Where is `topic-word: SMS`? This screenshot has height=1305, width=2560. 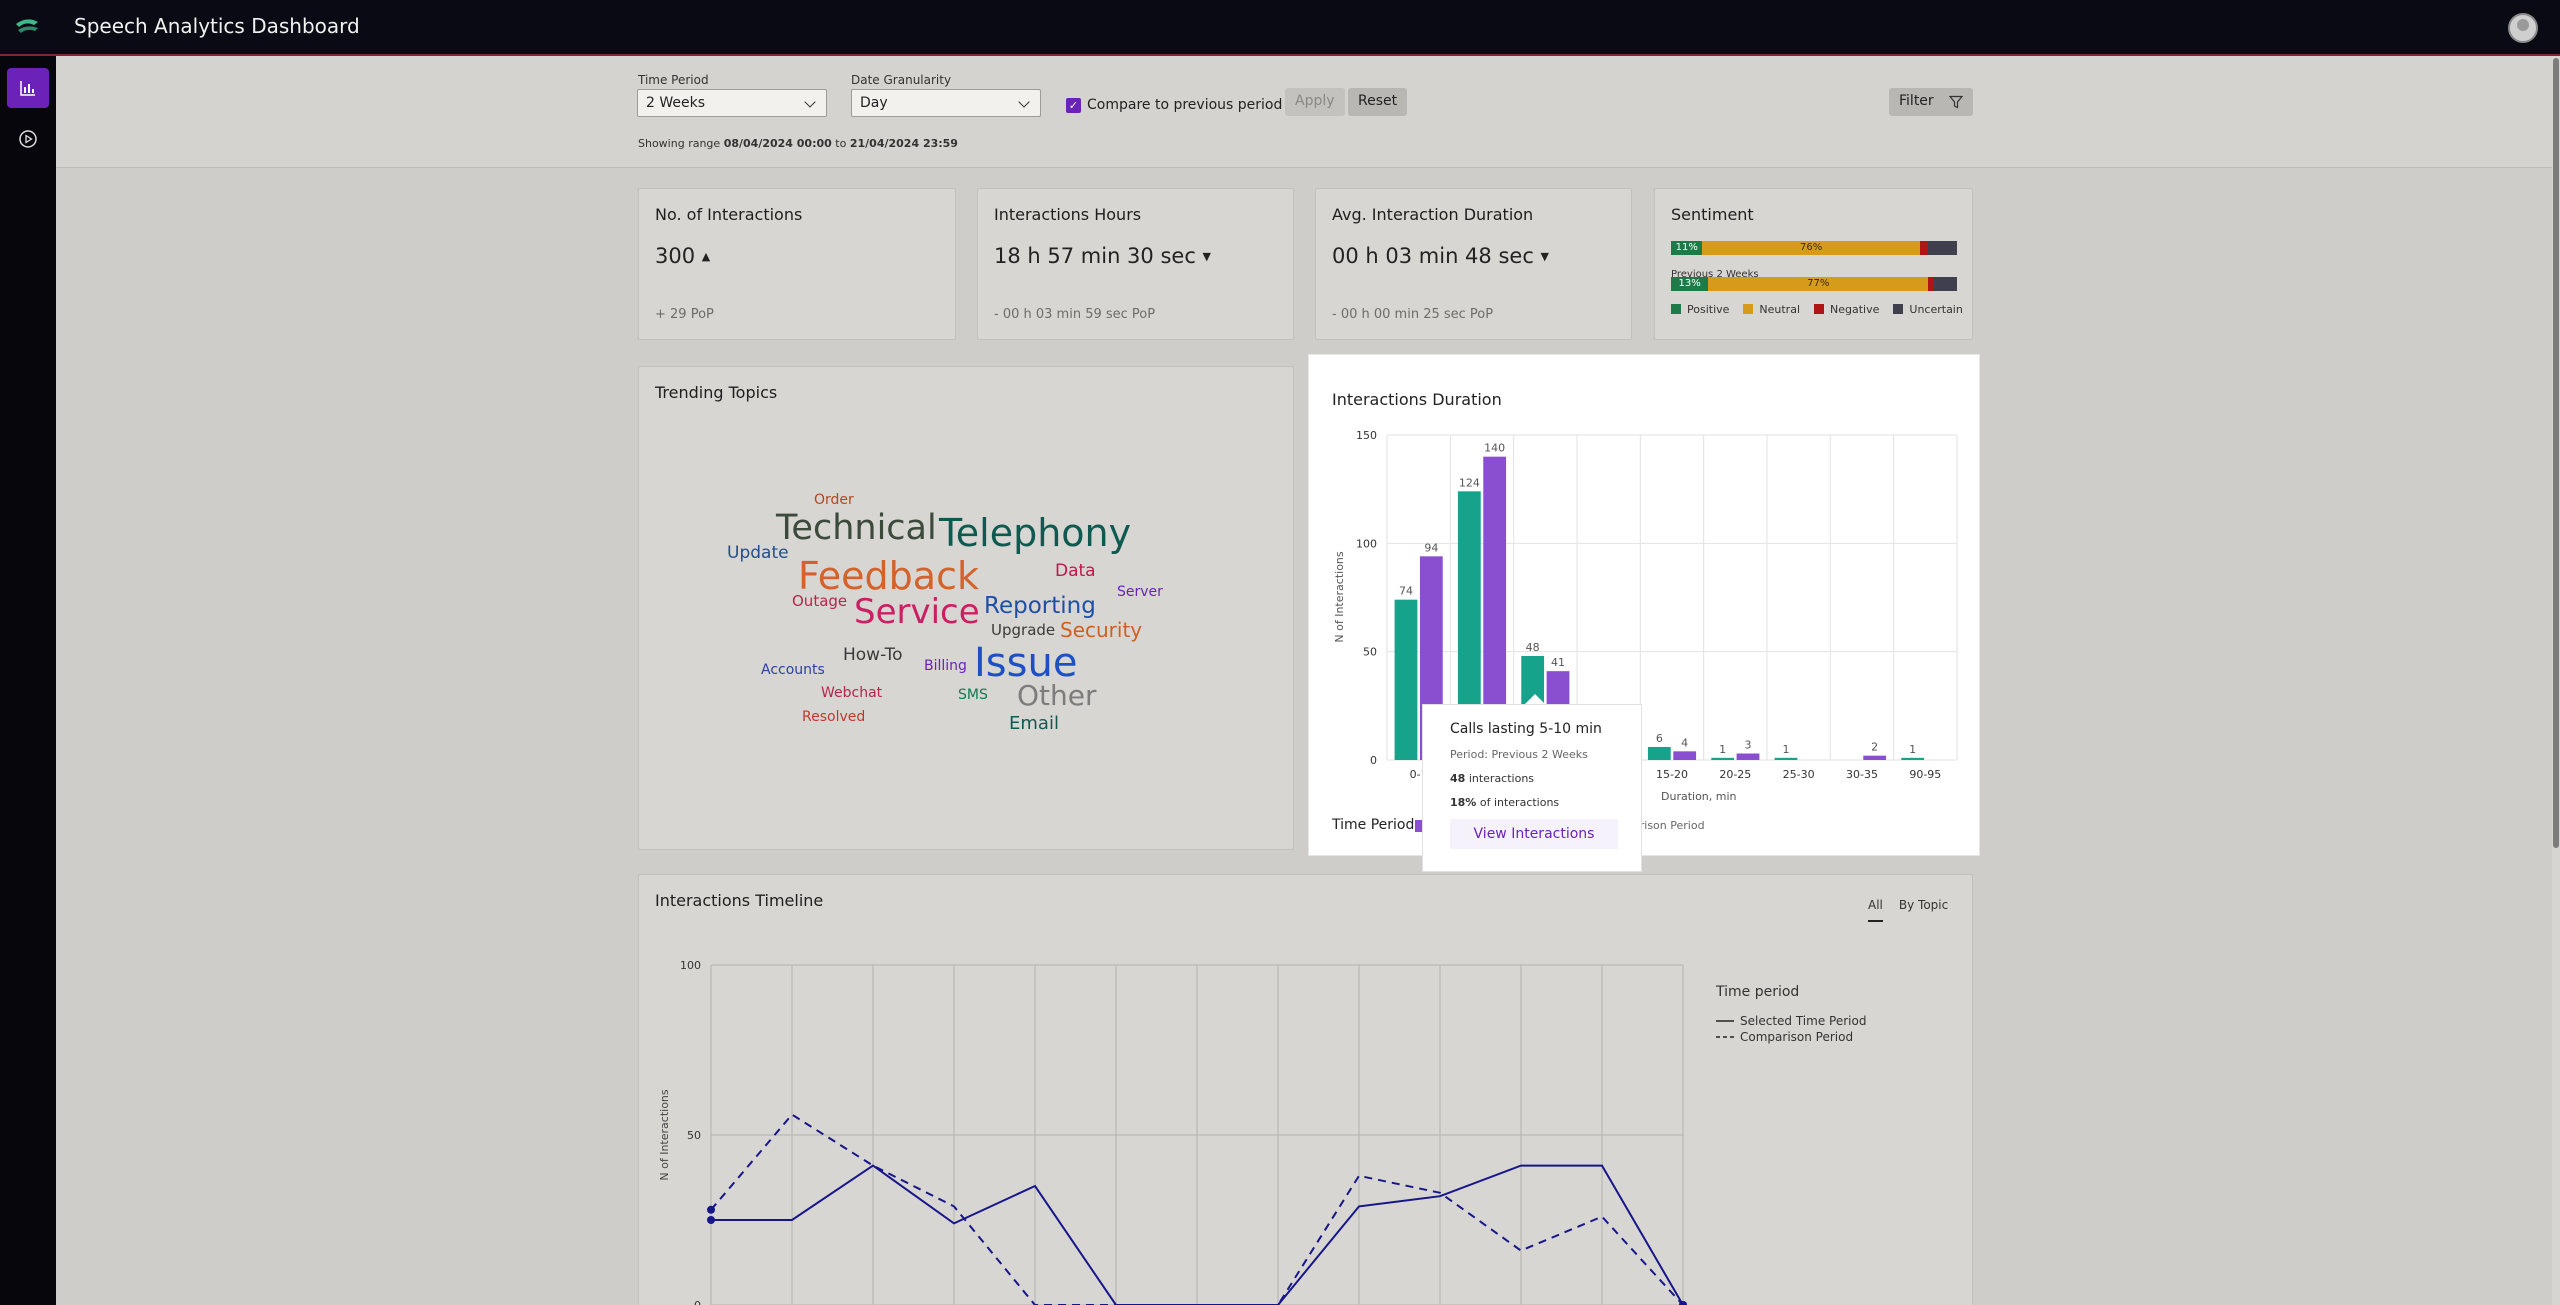
topic-word: SMS is located at coordinates (973, 695).